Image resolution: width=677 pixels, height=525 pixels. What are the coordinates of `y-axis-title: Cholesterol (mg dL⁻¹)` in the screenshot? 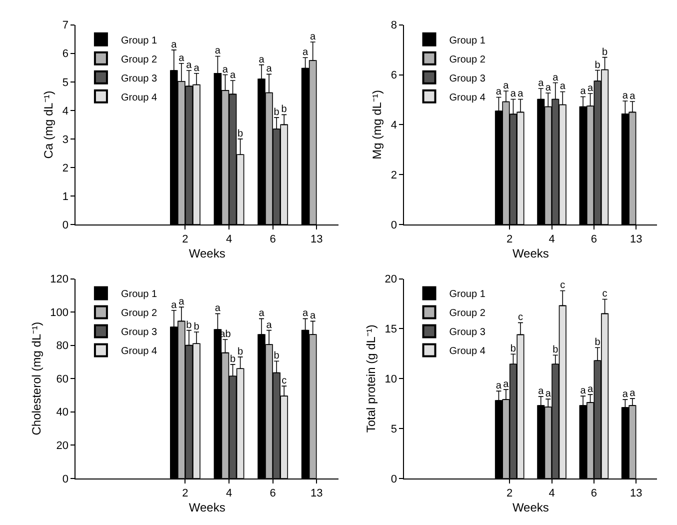 It's located at (36, 379).